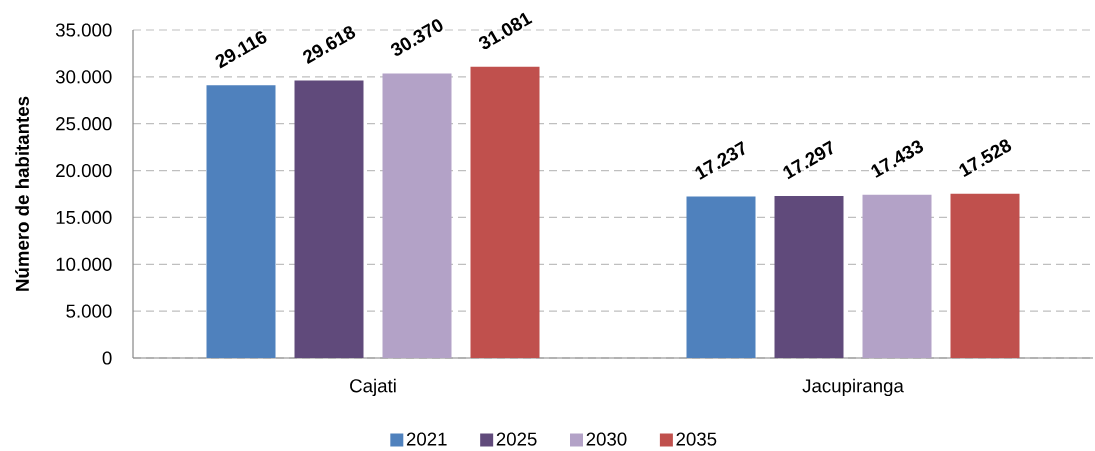  What do you see at coordinates (107, 358) in the screenshot?
I see `y-tick-label: 0` at bounding box center [107, 358].